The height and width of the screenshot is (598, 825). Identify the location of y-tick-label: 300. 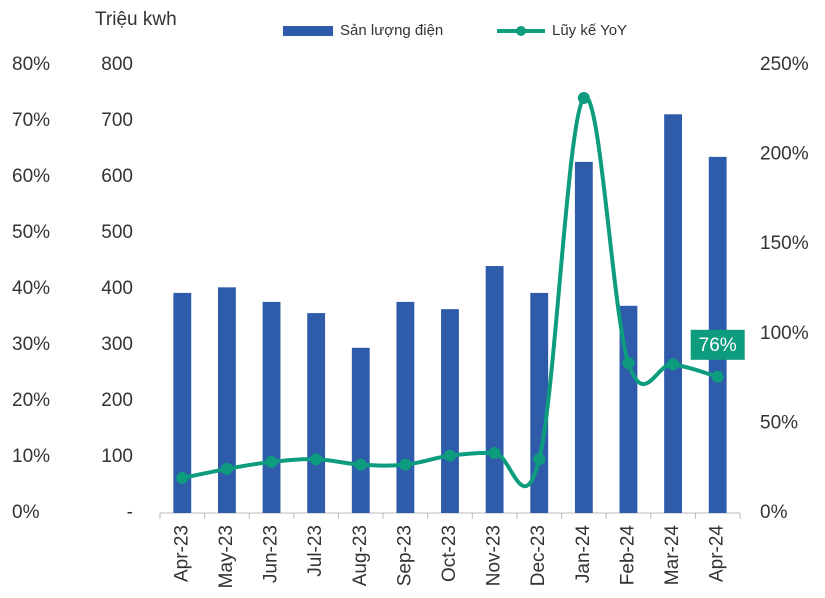
(117, 344).